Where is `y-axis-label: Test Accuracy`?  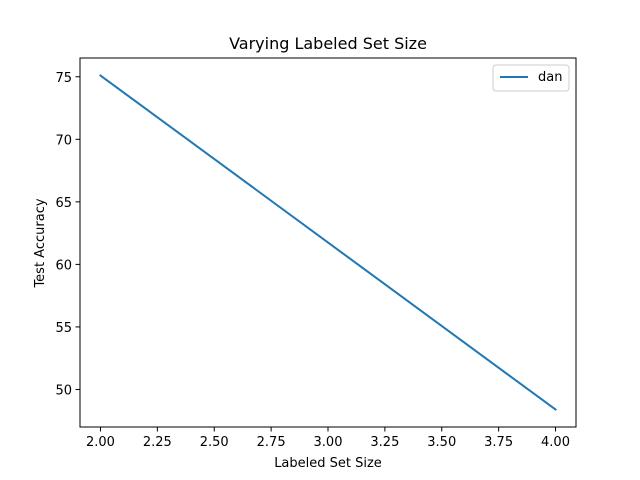 y-axis-label: Test Accuracy is located at coordinates (40, 243).